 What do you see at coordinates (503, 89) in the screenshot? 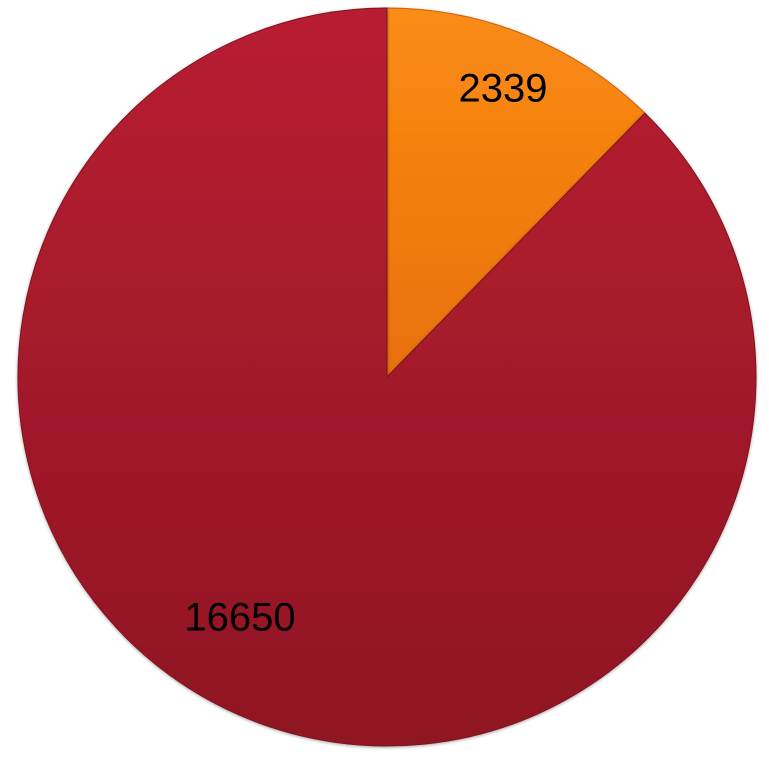
I see `pie-data-label-0: 2339` at bounding box center [503, 89].